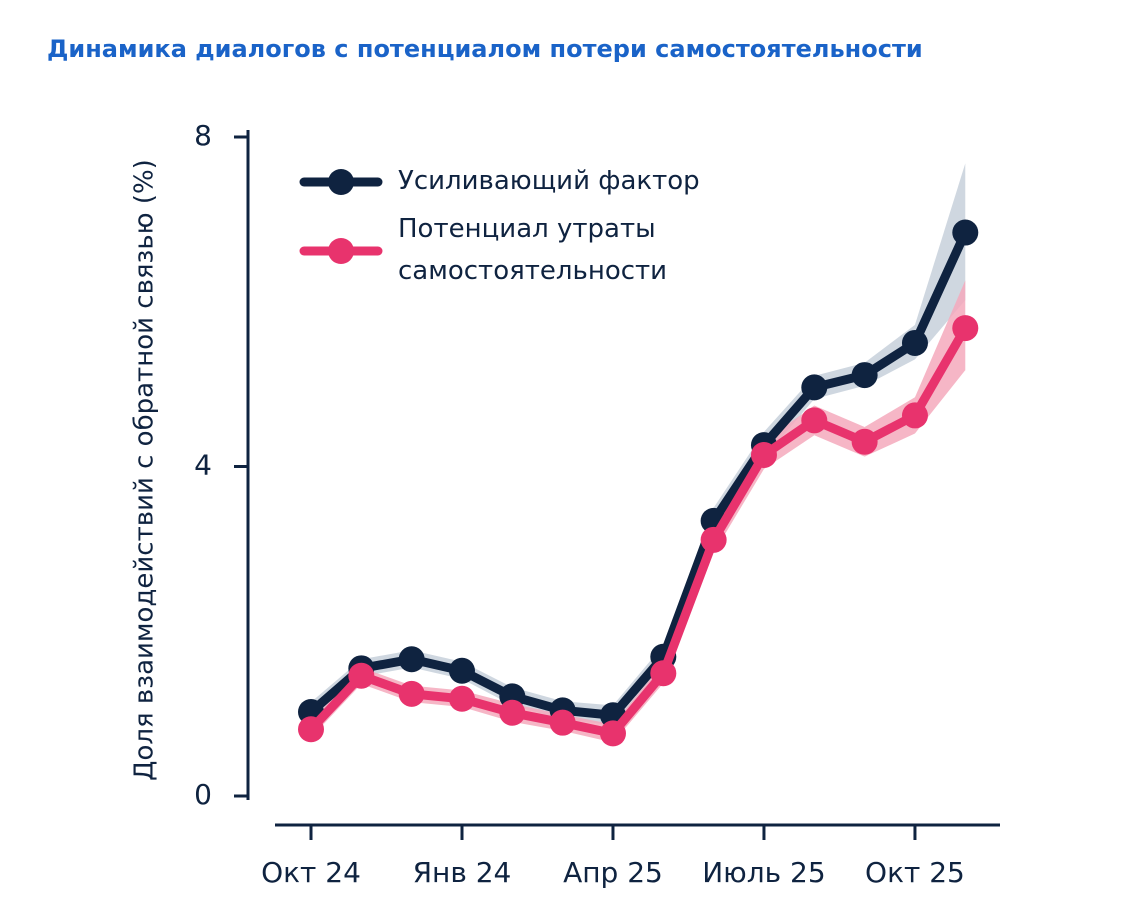  I want to click on x-tick-label: Июль 25, so click(763, 872).